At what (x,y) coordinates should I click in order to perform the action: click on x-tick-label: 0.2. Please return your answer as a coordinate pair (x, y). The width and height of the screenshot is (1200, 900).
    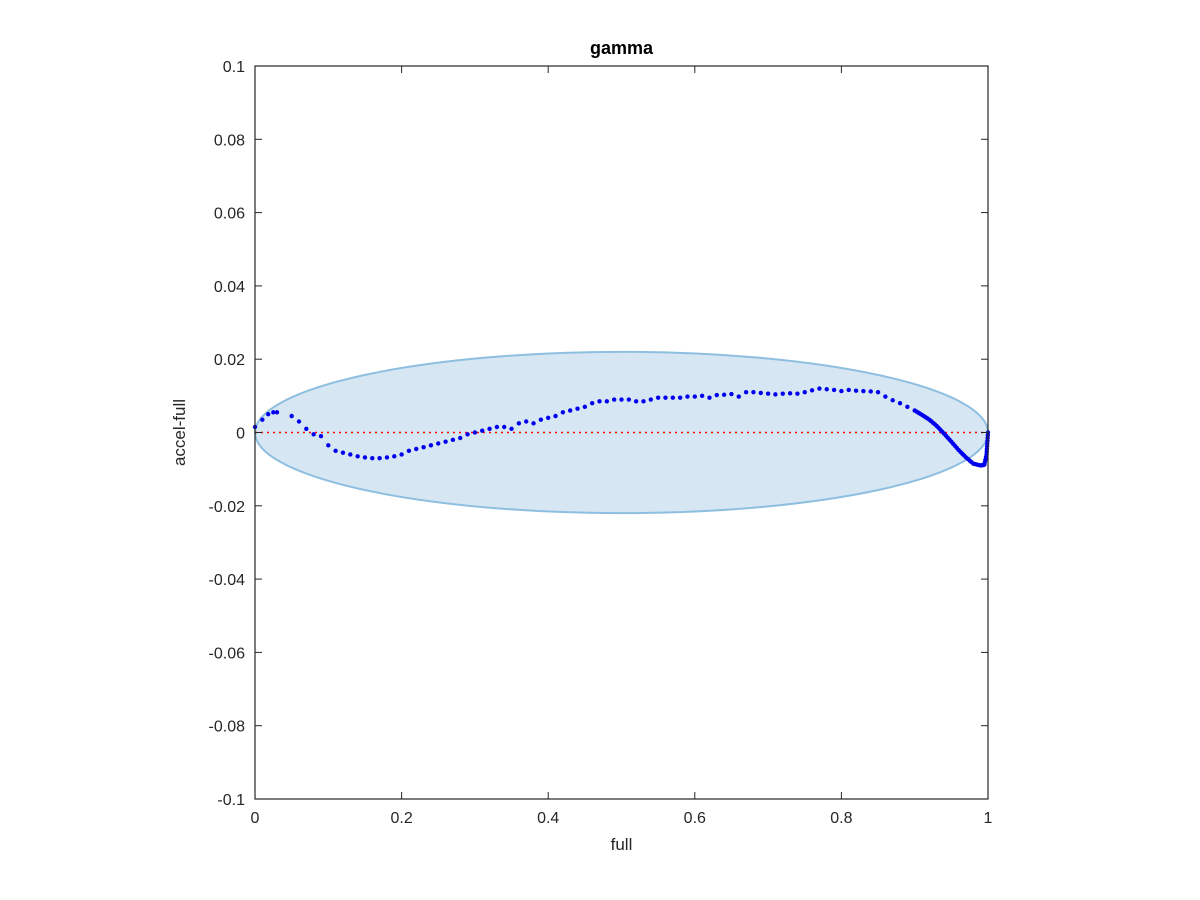
    Looking at the image, I should click on (401, 818).